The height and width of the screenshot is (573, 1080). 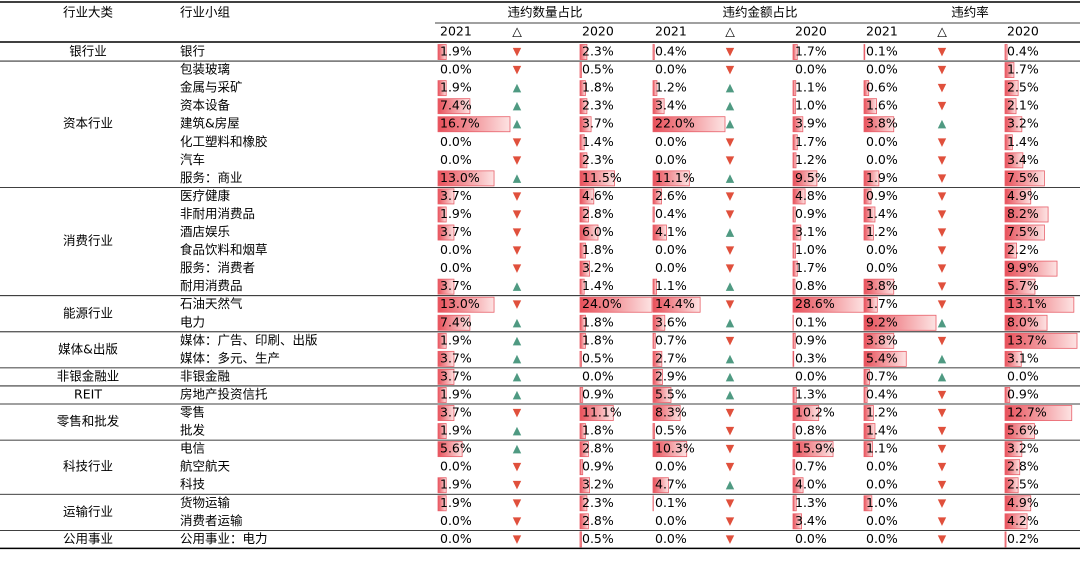 What do you see at coordinates (217, 213) in the screenshot?
I see `row-name: 非耐用消费品` at bounding box center [217, 213].